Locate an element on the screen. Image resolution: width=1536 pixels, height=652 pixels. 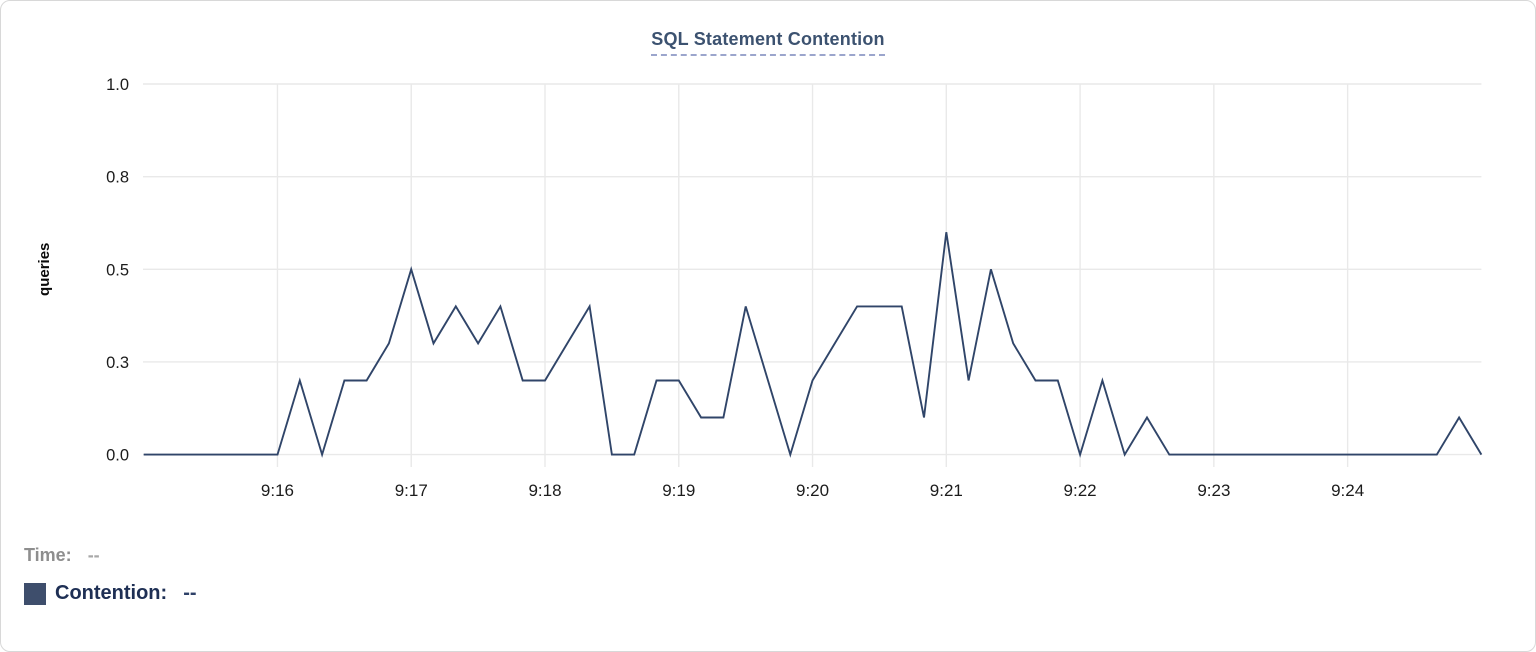
legend-contention-label: Contention: is located at coordinates (111, 593).